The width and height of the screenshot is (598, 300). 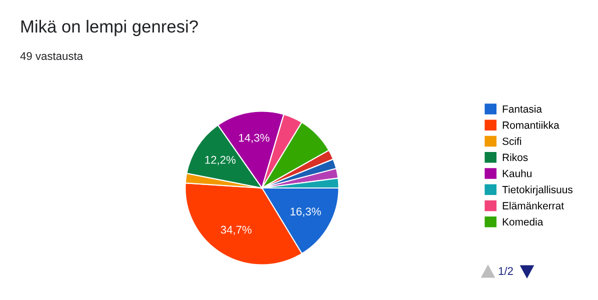 I want to click on data-label: 14,3%, so click(x=254, y=139).